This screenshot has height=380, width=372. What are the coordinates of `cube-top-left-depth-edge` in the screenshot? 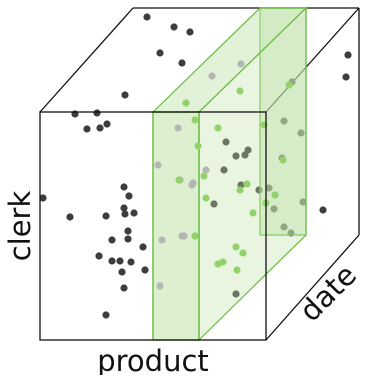 It's located at (86, 60).